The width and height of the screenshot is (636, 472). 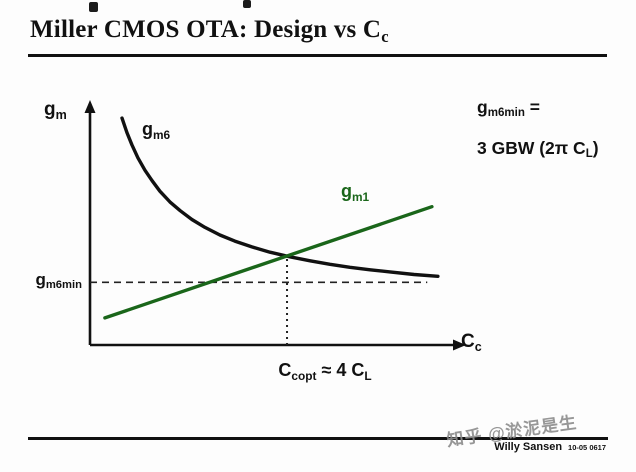 What do you see at coordinates (482, 107) in the screenshot?
I see `formula-lhs-base: g` at bounding box center [482, 107].